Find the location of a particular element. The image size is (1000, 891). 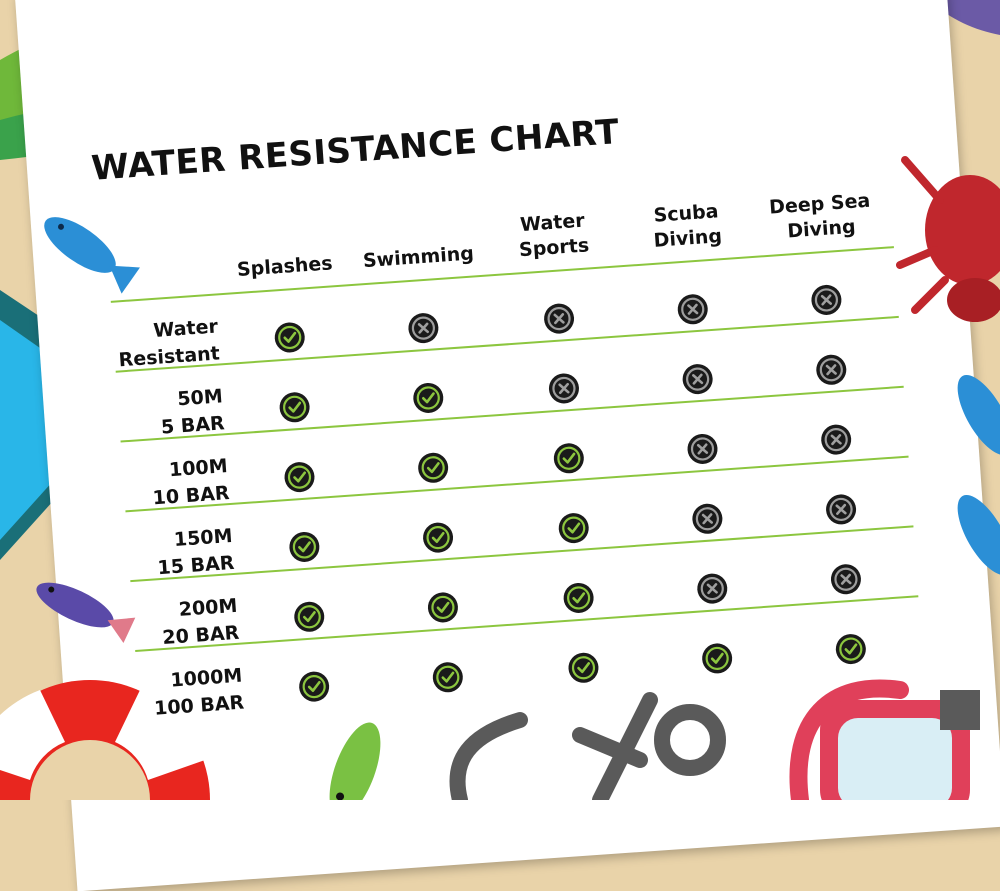

column-header: Deep SeaDiving is located at coordinates (821, 217).